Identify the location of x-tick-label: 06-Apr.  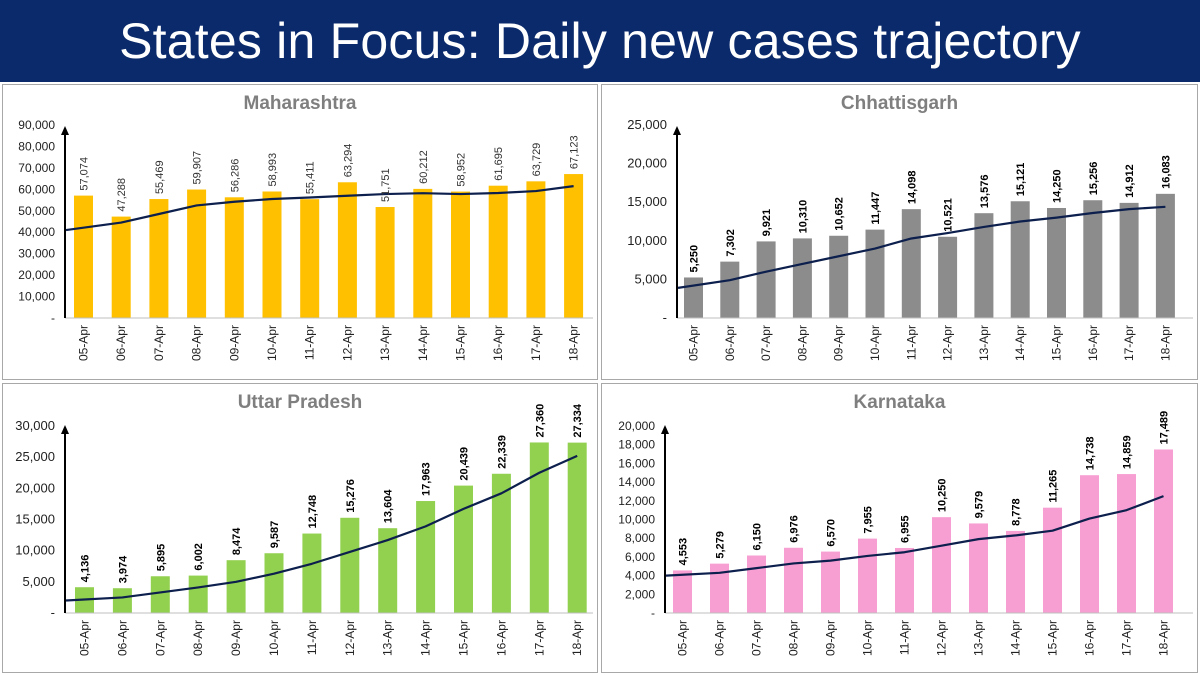
(720, 638).